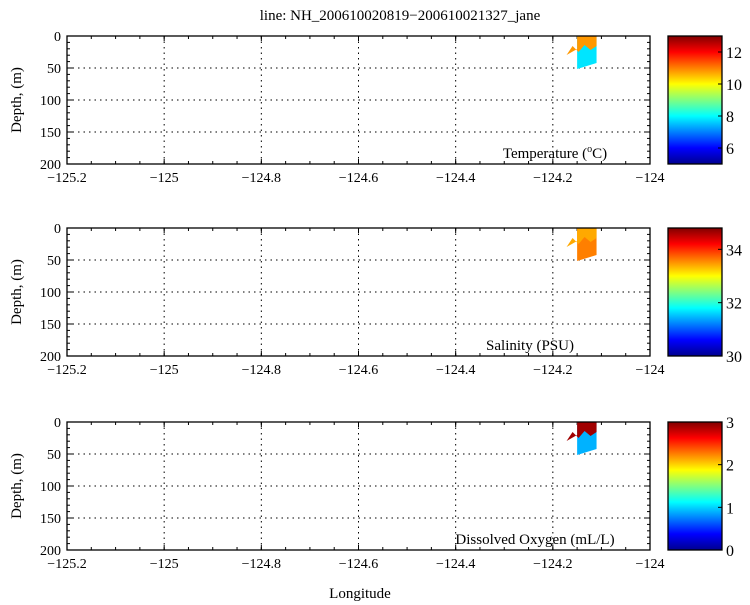 The width and height of the screenshot is (750, 605). What do you see at coordinates (730, 466) in the screenshot?
I see `colorbar-tick-label: 2` at bounding box center [730, 466].